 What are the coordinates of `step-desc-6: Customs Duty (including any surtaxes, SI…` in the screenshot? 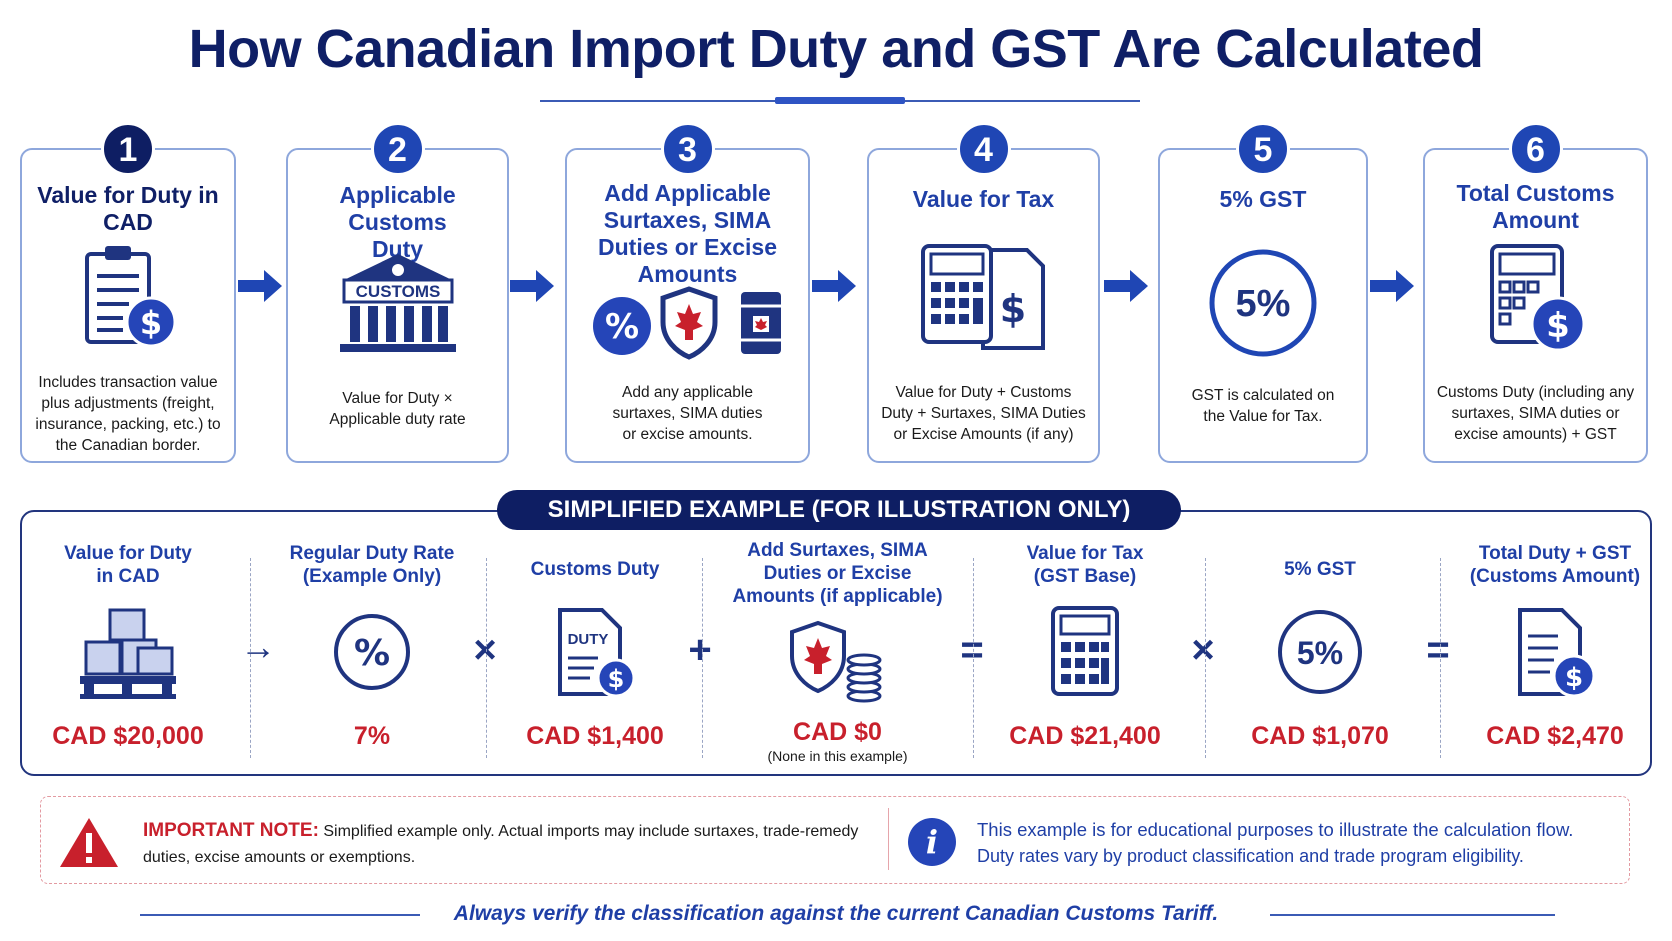 It's located at (1535, 413).